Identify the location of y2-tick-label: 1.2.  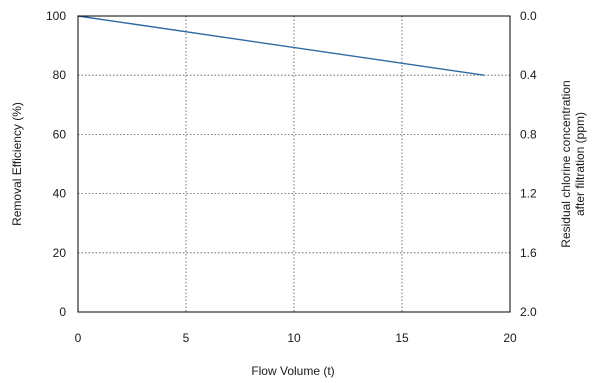
(528, 194).